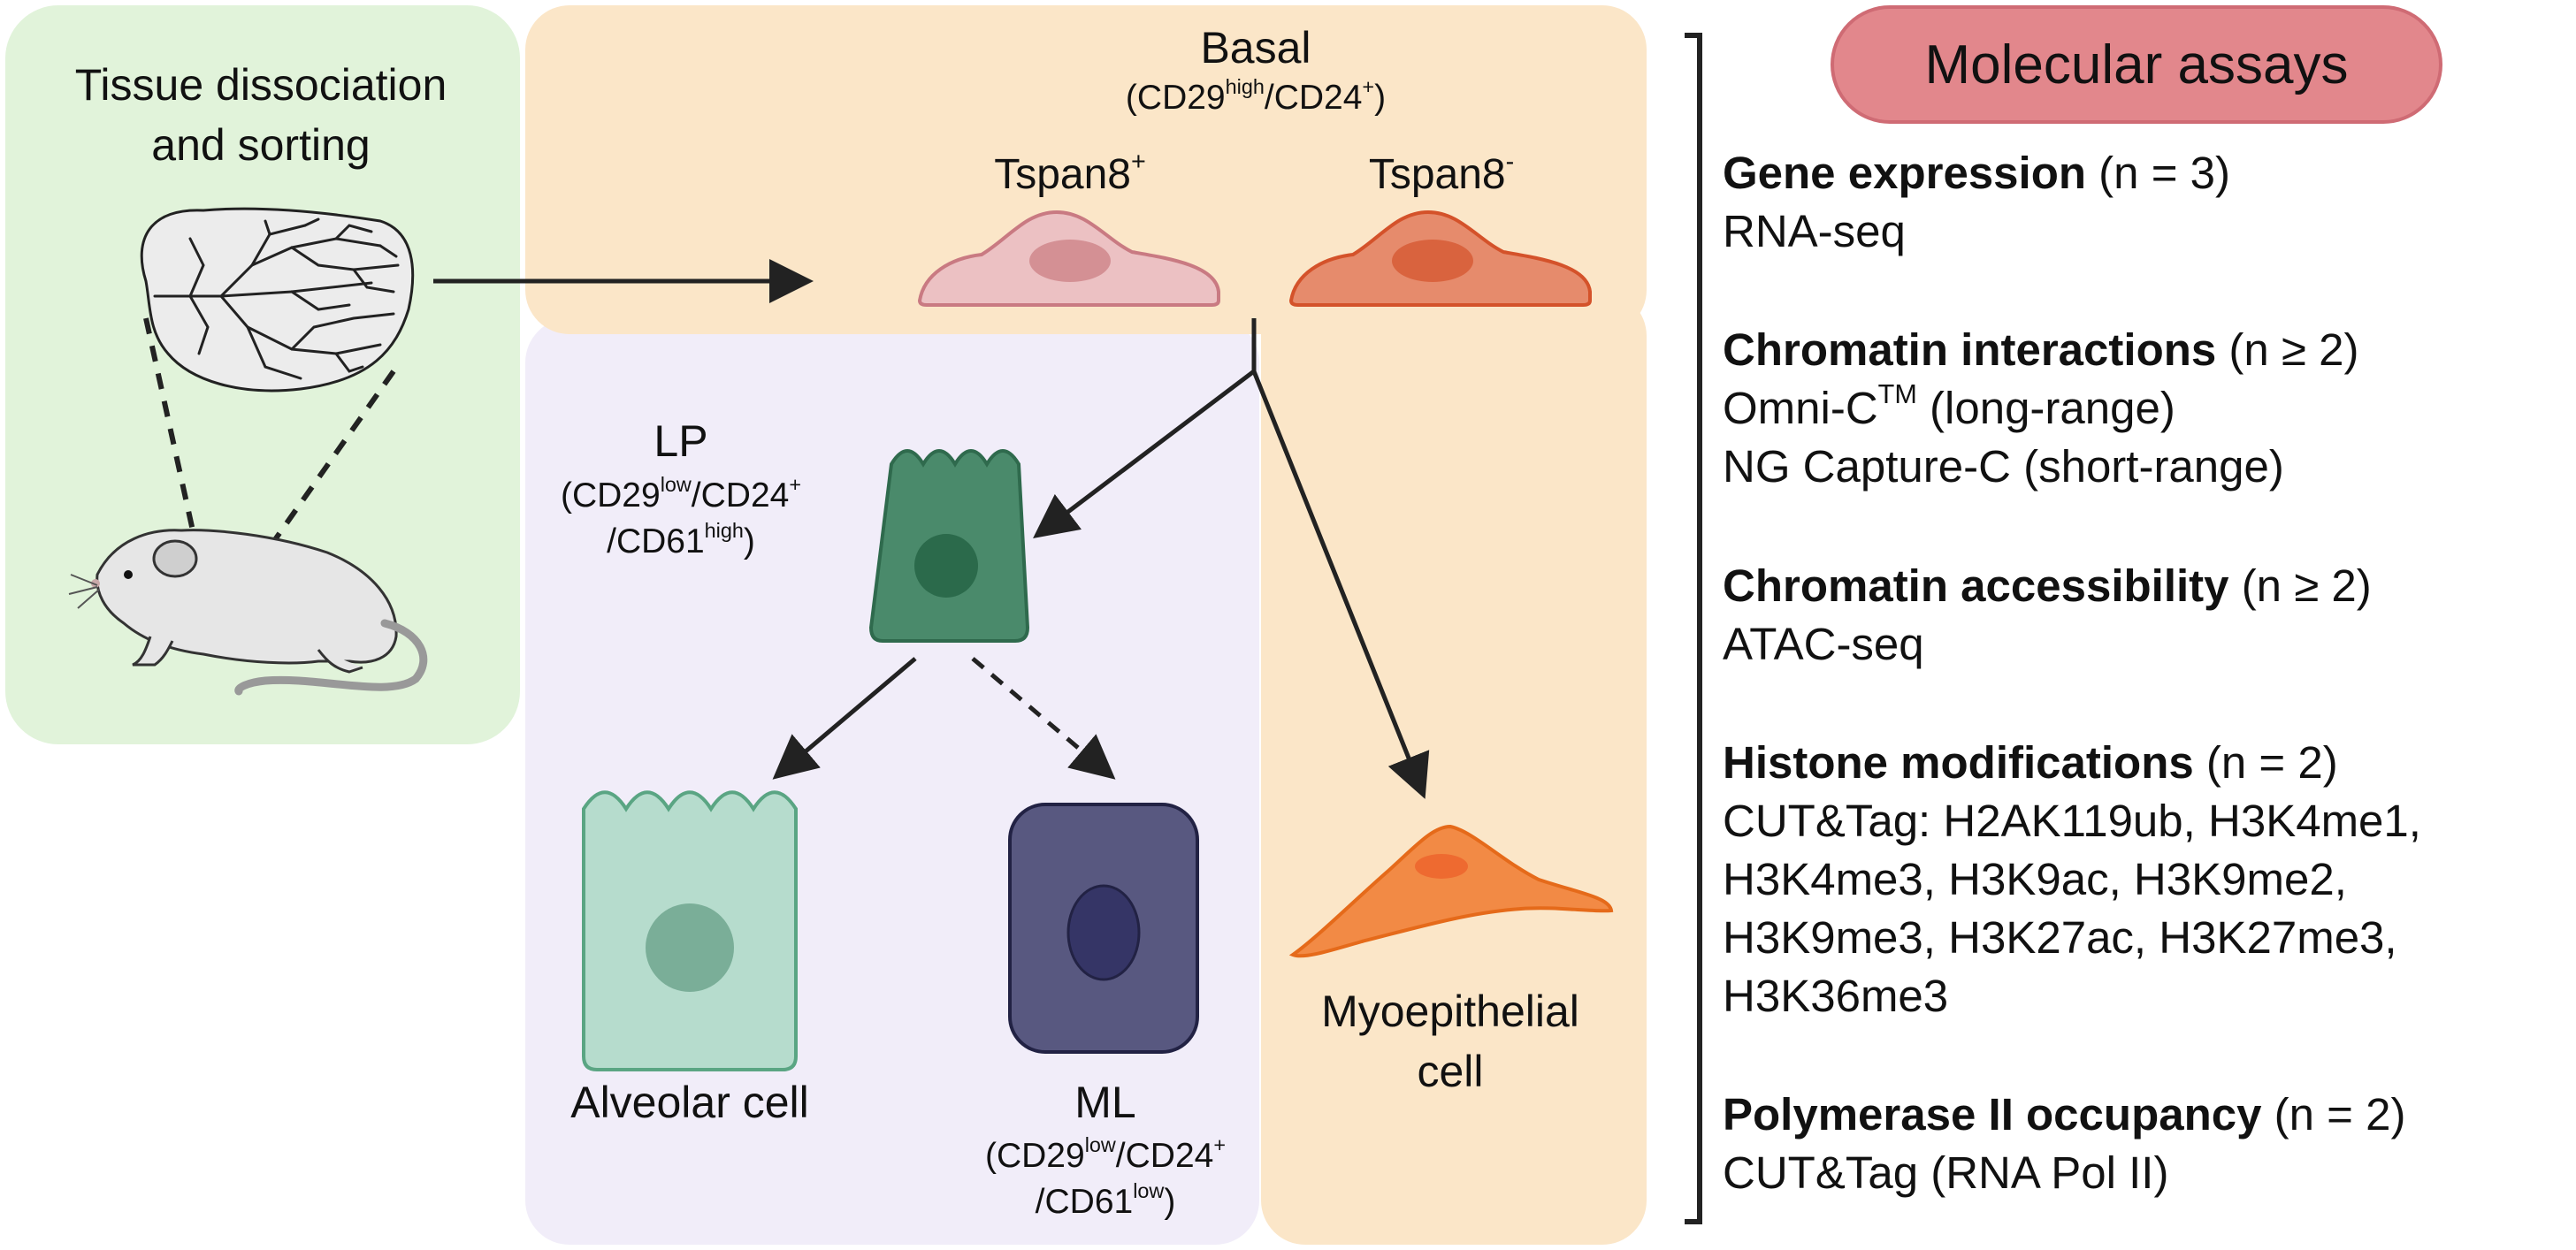 The height and width of the screenshot is (1250, 2576). Describe the element at coordinates (2035, 879) in the screenshot. I see `histone-modifications-line-2: H3K4me3, H3K9ac, H3K9me2,` at that location.